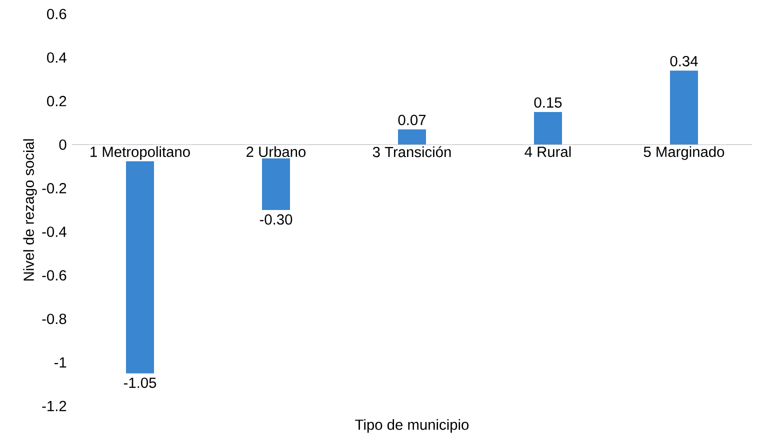 Image resolution: width=761 pixels, height=439 pixels. What do you see at coordinates (276, 152) in the screenshot?
I see `x-tick-label: 2 Urbano` at bounding box center [276, 152].